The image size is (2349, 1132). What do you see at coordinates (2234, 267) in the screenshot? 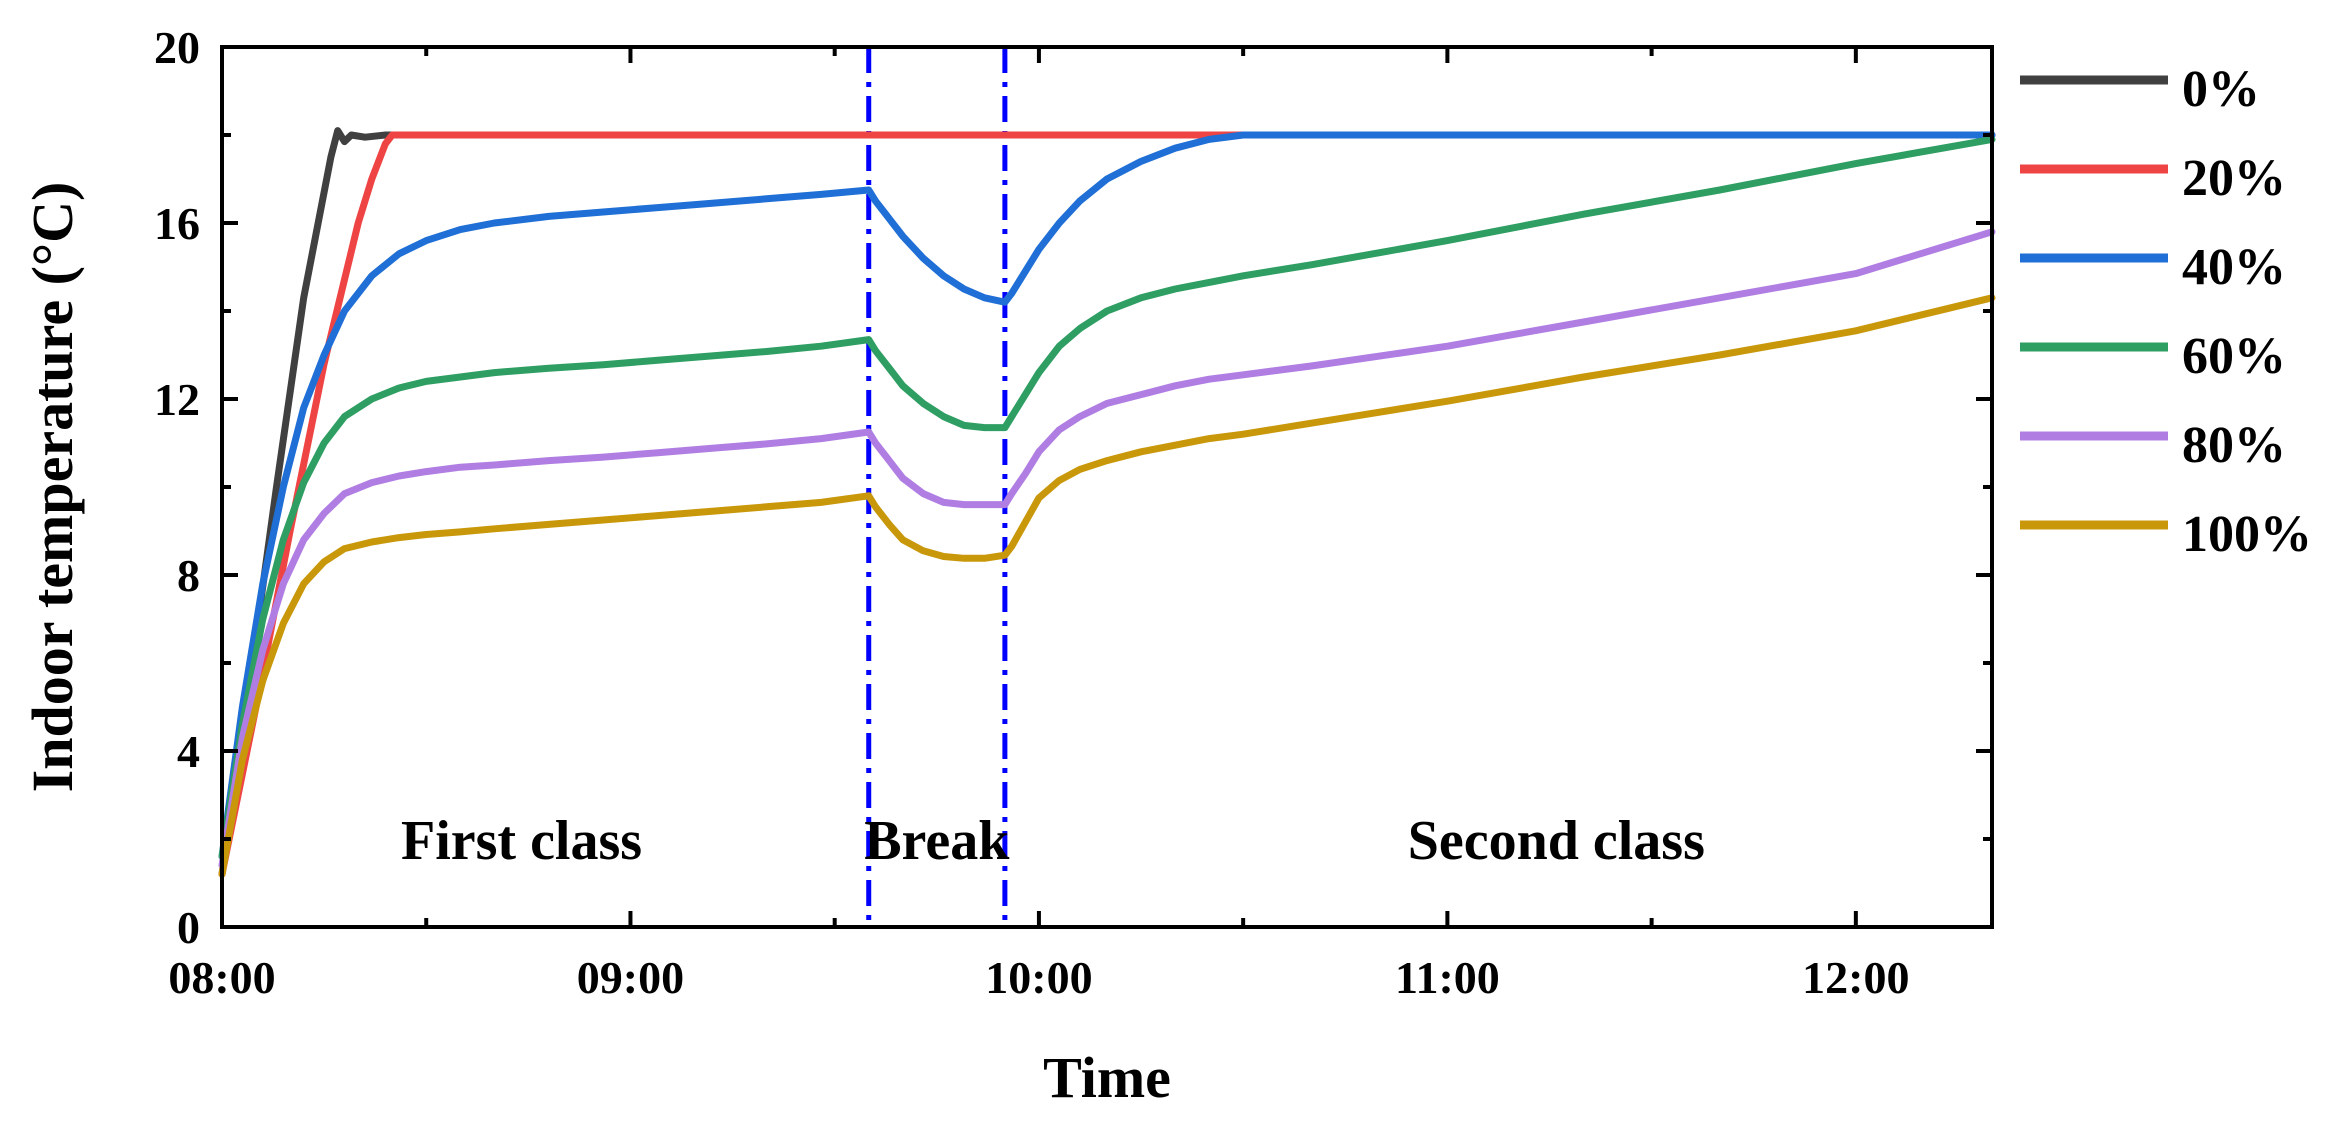
I see `legend-label: 40%` at bounding box center [2234, 267].